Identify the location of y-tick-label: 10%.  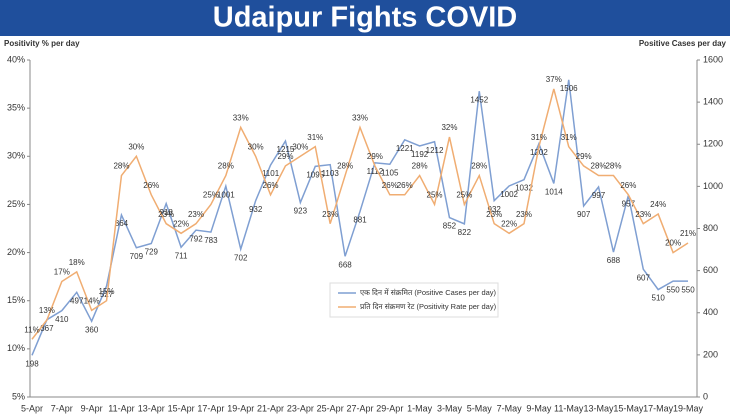
(16, 348).